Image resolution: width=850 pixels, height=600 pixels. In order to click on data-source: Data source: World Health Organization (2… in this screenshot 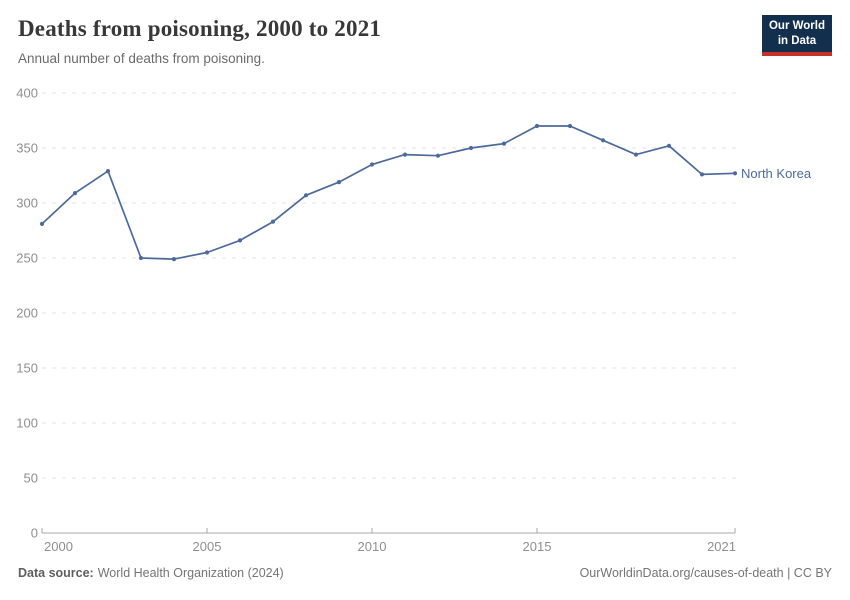, I will do `click(151, 573)`.